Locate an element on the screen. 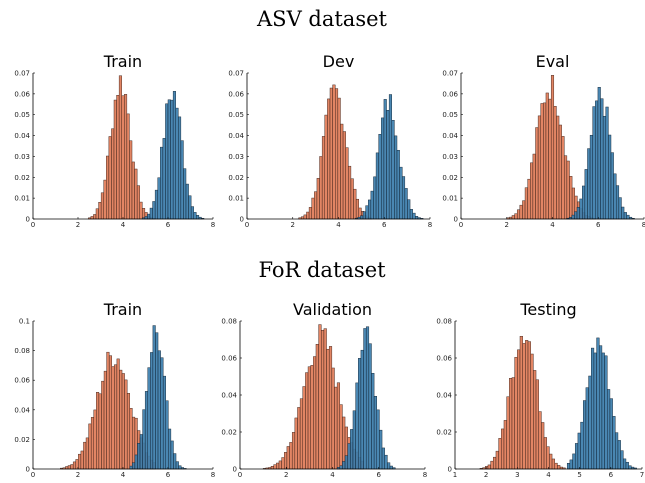 This screenshot has height=483, width=645. y-tick-label: 0.05 is located at coordinates (236, 115).